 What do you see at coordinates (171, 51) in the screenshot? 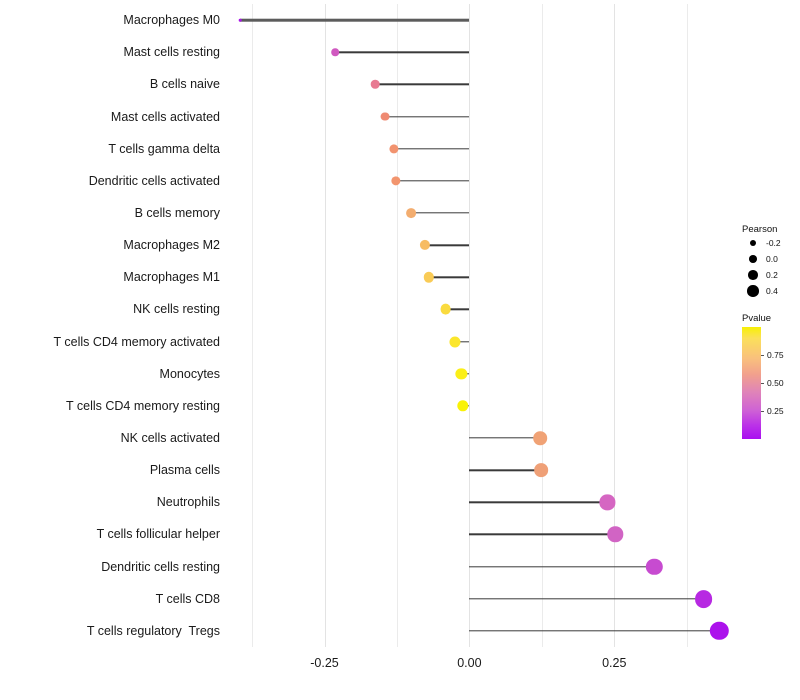
I see `y-axis-label: Mast cells resting` at bounding box center [171, 51].